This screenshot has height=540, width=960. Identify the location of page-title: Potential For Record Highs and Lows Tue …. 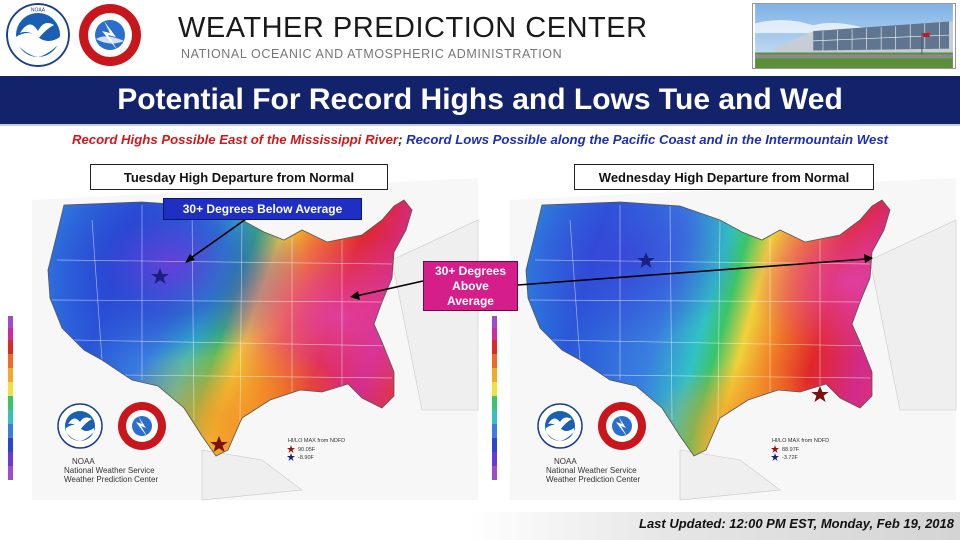
(480, 99).